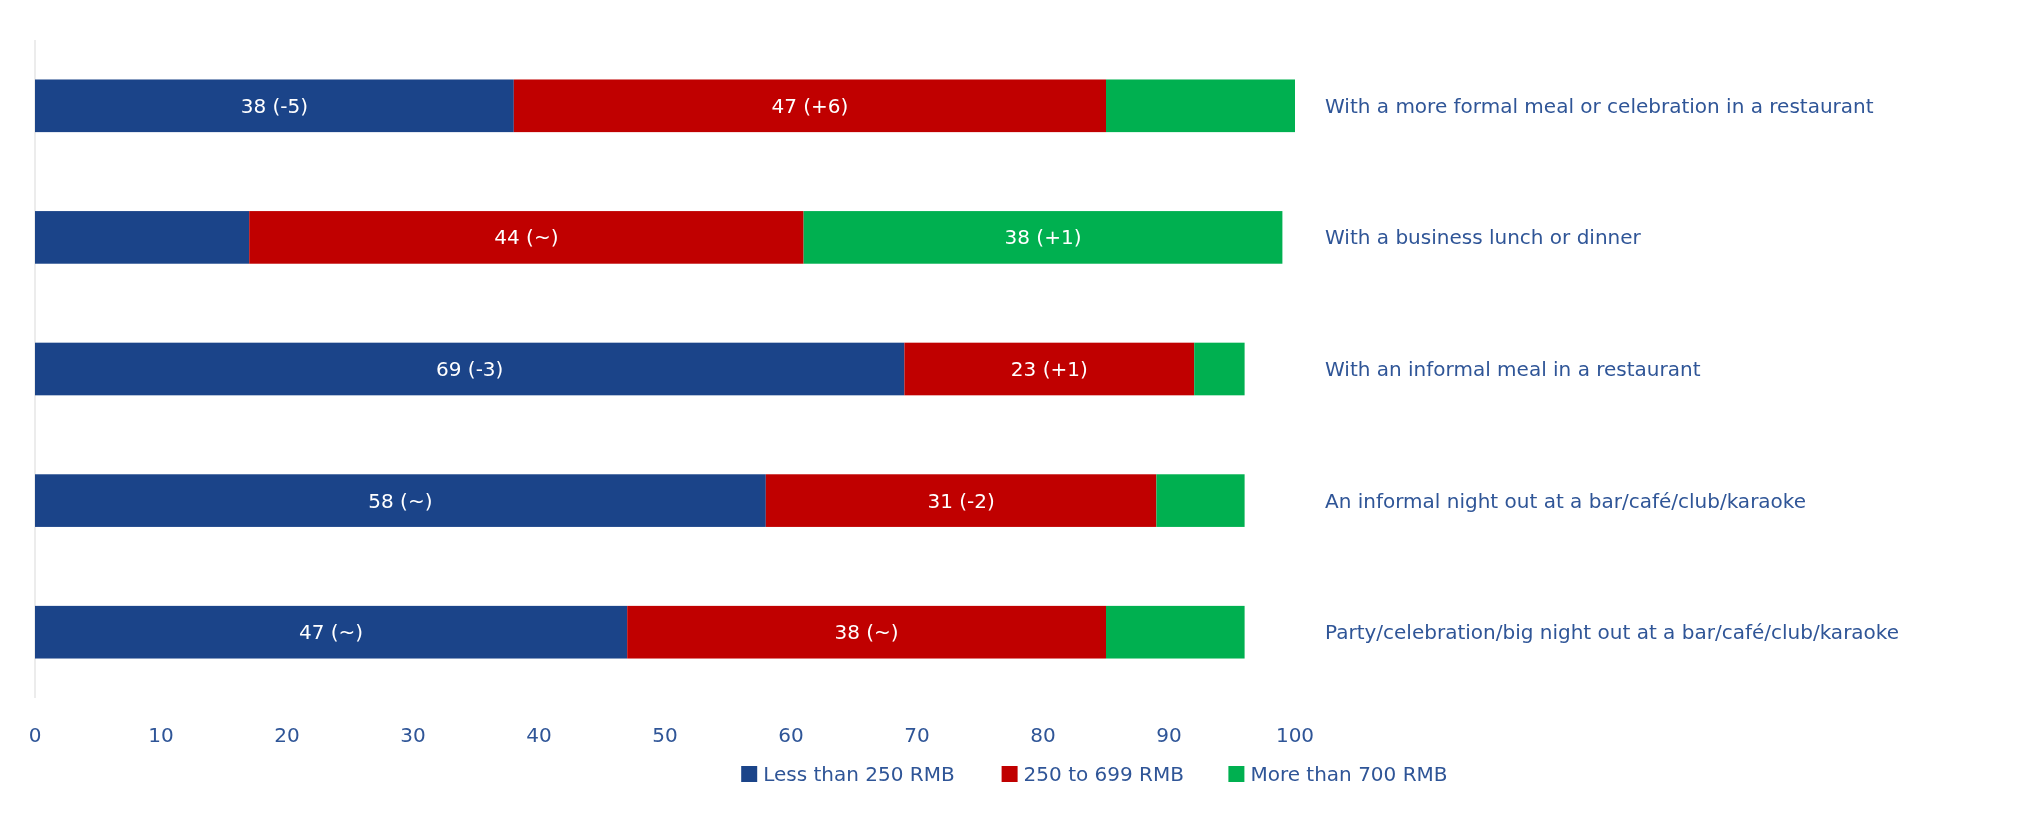 The image size is (2039, 821). Describe the element at coordinates (791, 735) in the screenshot. I see `x-tick-label: 60` at that location.